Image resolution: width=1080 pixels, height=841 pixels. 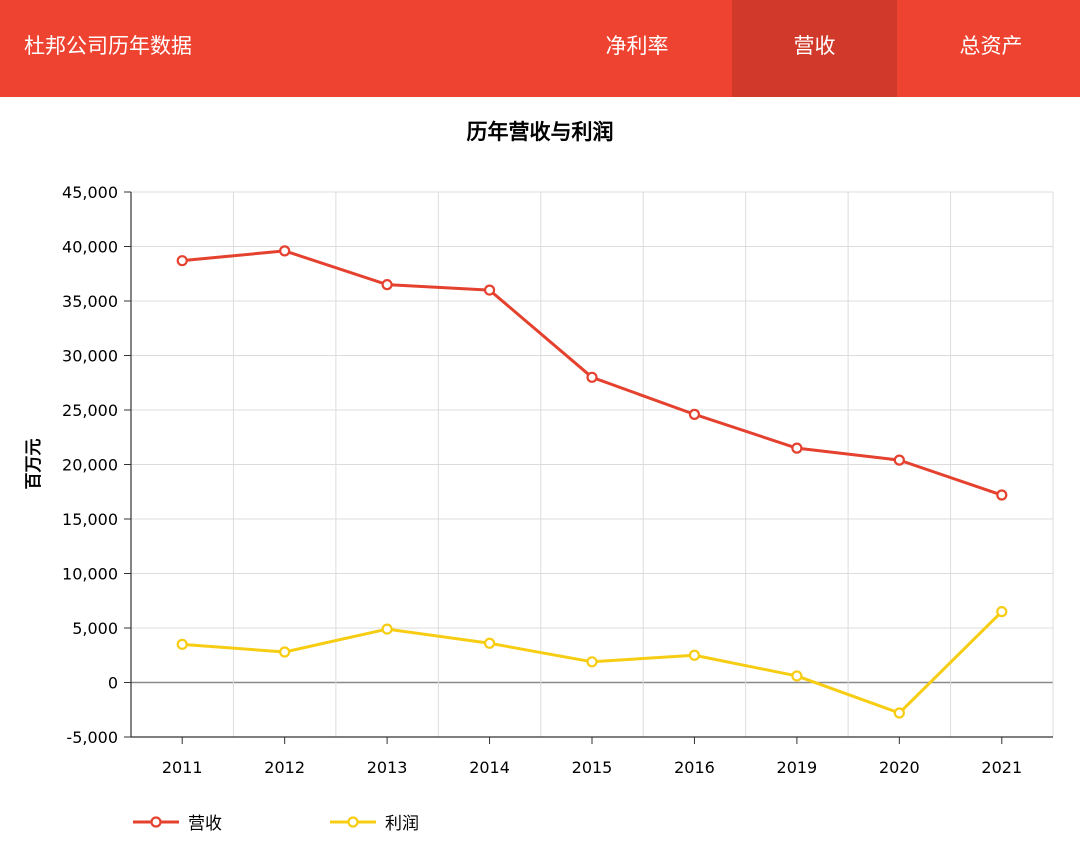 What do you see at coordinates (90, 410) in the screenshot?
I see `y-tick-label: 25,000` at bounding box center [90, 410].